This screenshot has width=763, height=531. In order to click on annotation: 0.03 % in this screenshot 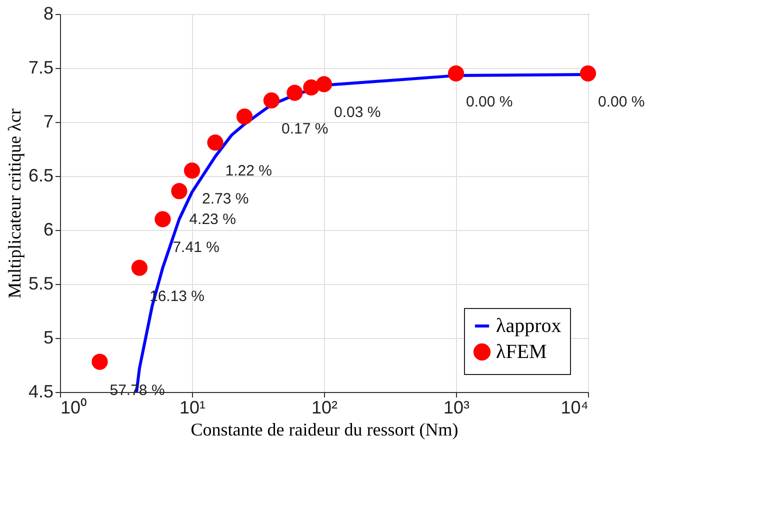, I will do `click(357, 113)`.